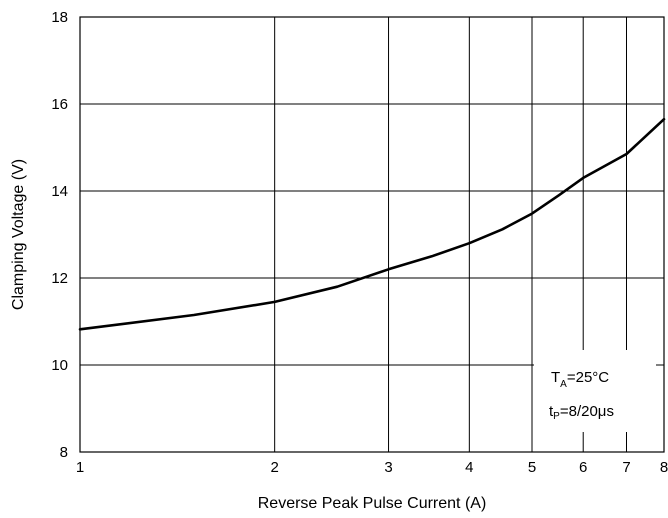 Image resolution: width=668 pixels, height=518 pixels. I want to click on temp-main: T, so click(555, 377).